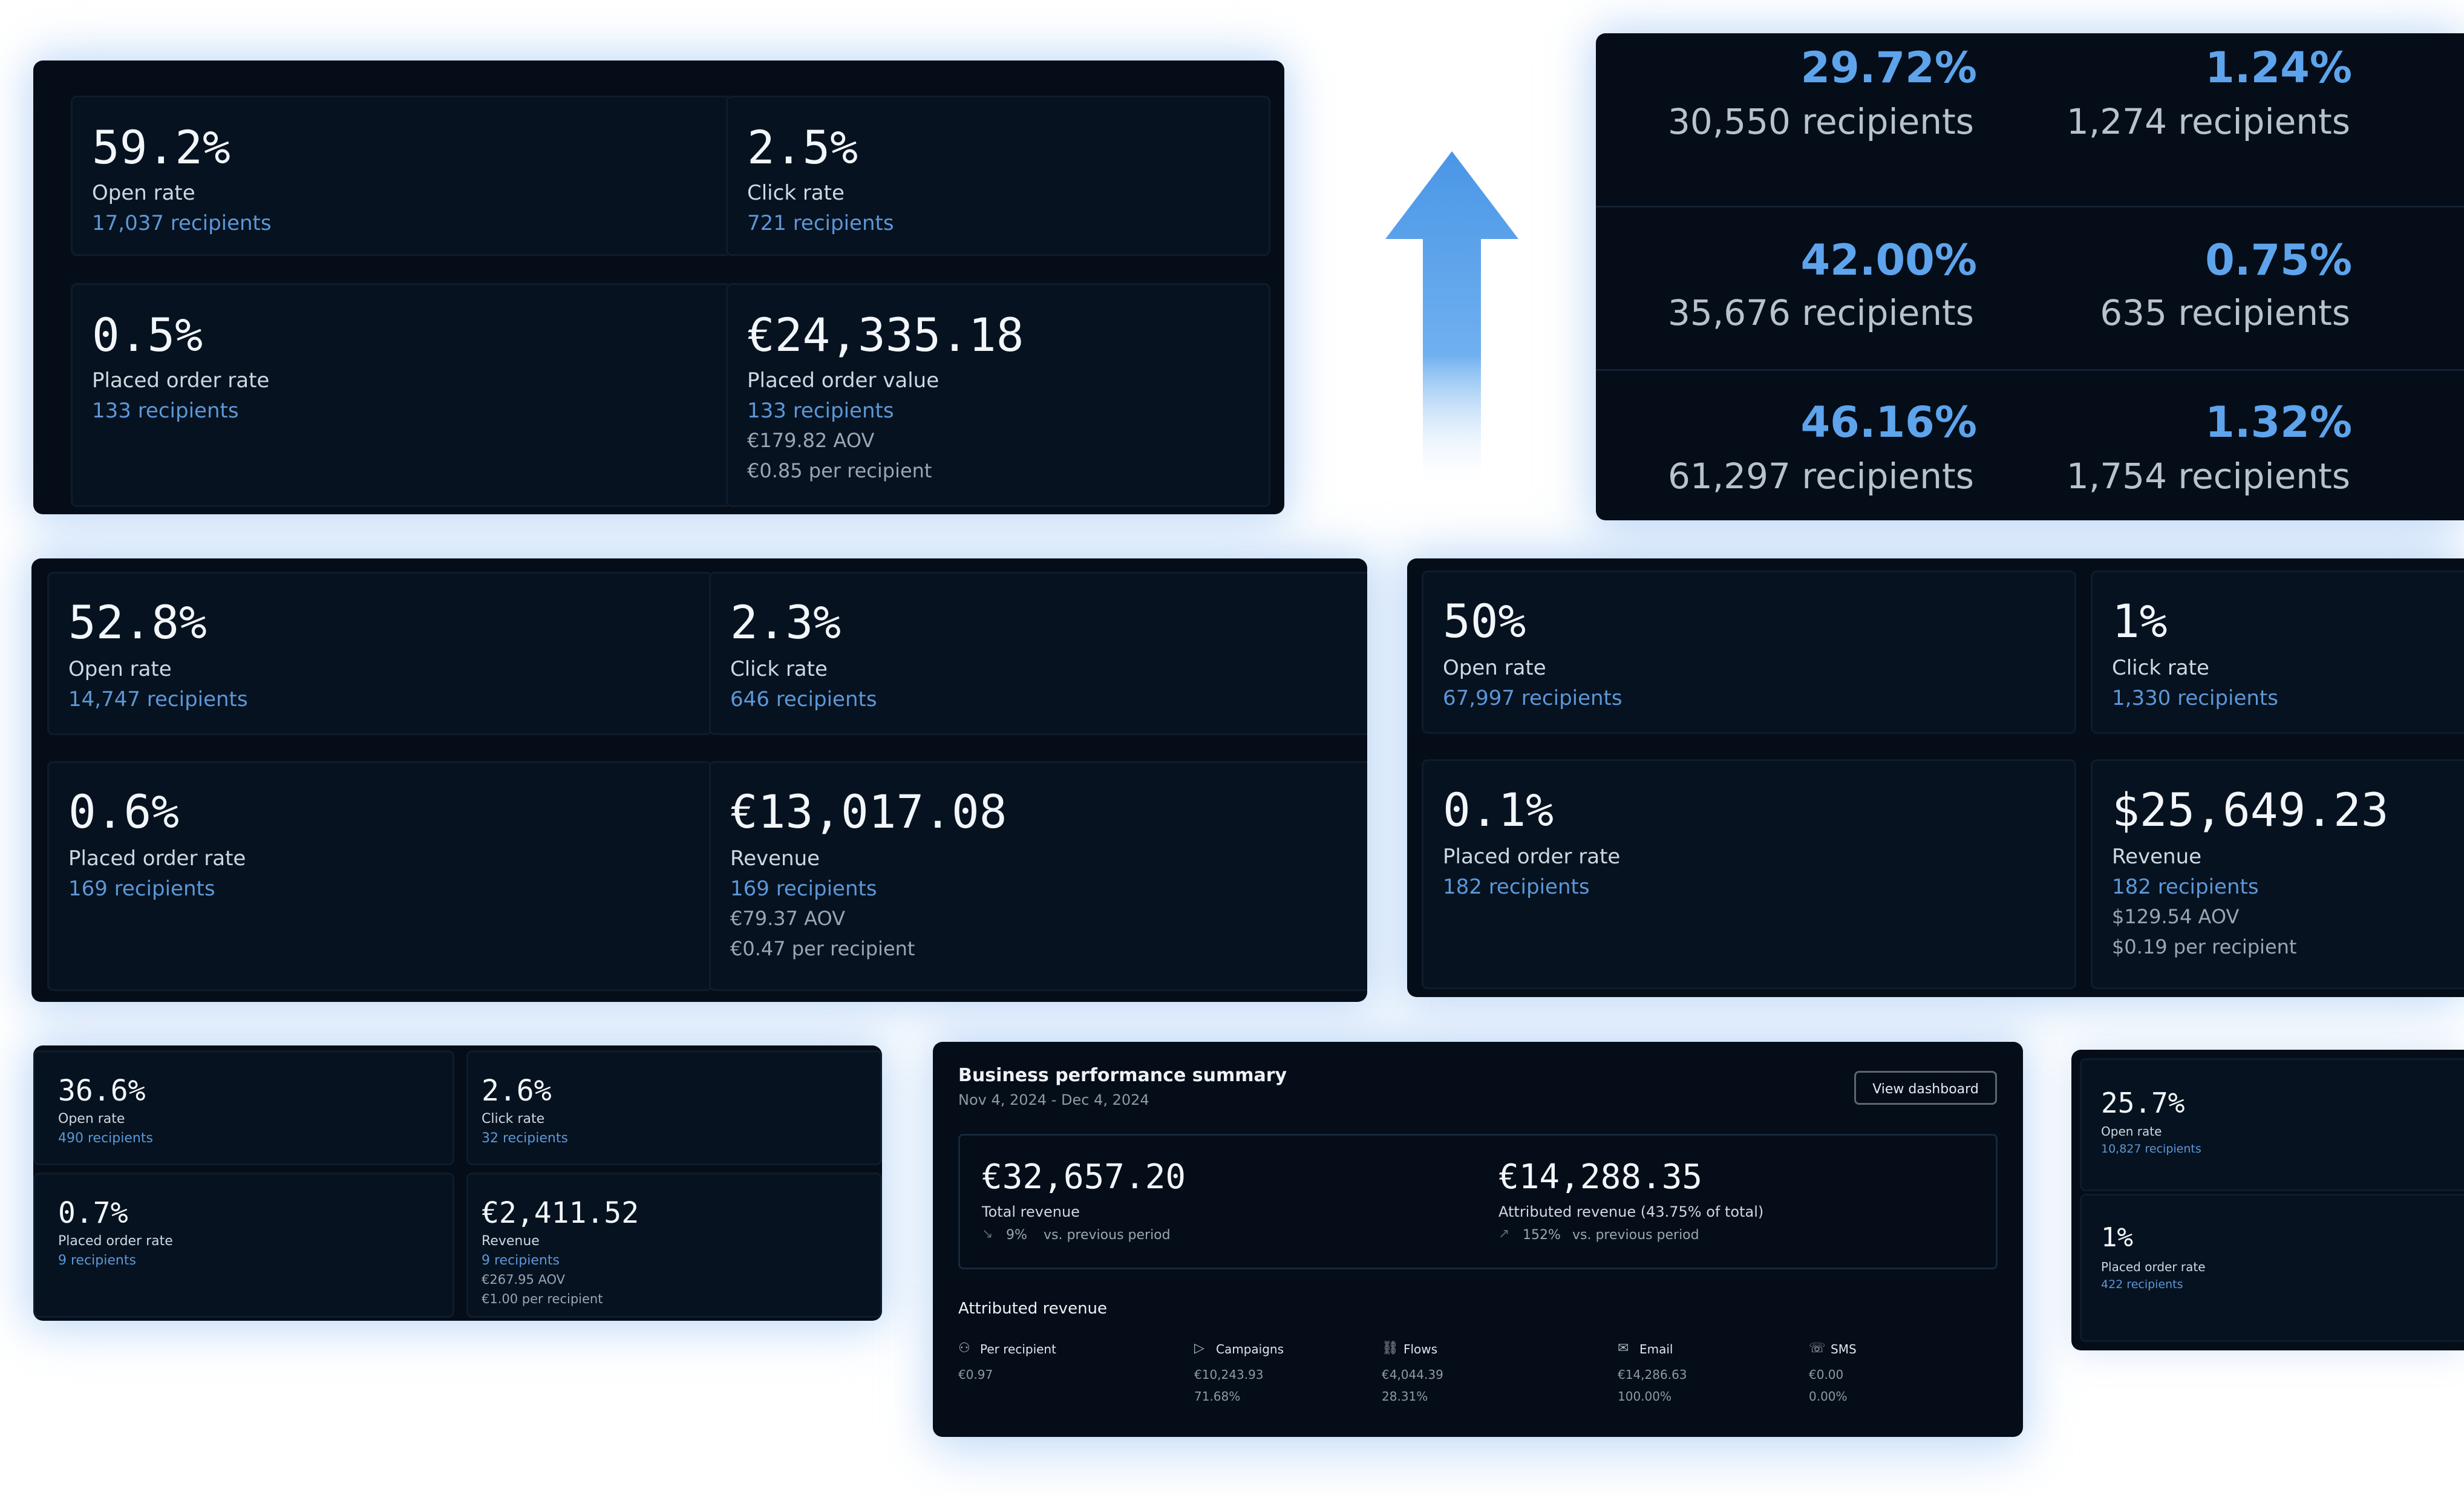  I want to click on placed-order-rate-value: 1%, so click(2117, 1237).